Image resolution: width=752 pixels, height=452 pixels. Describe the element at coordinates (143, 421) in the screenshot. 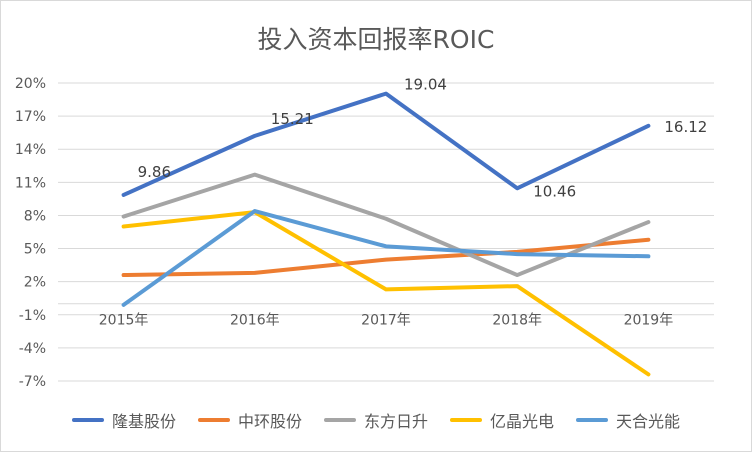

I see `legend-label: 隆基股份` at that location.